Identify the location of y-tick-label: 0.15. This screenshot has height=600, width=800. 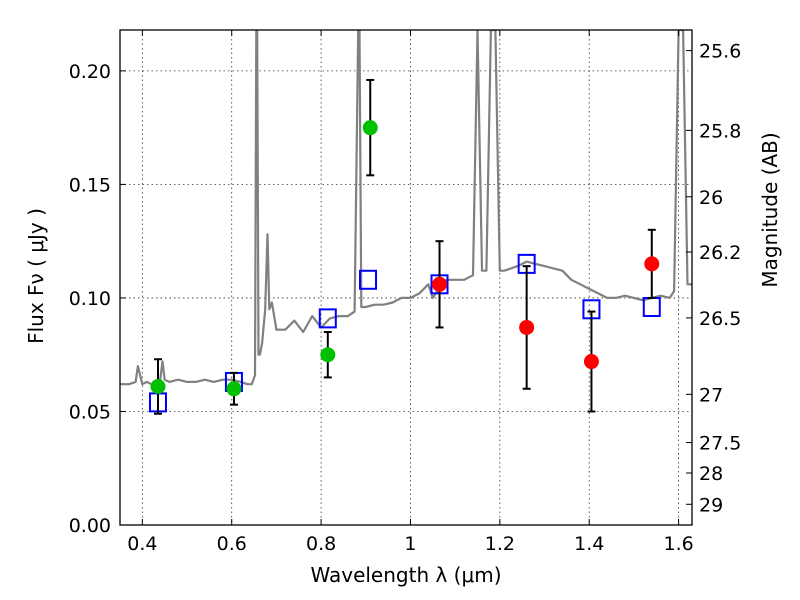
(90, 185).